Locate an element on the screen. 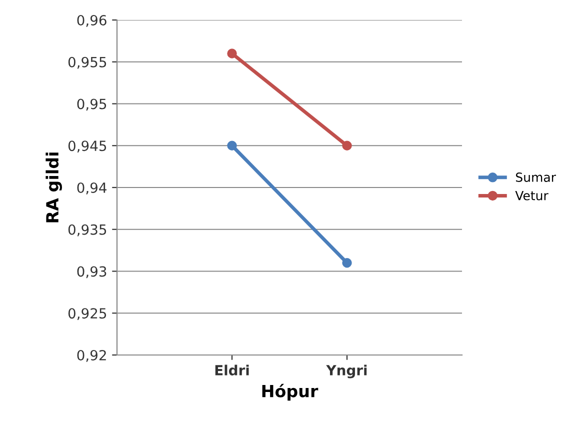 Image resolution: width=577 pixels, height=430 pixels. x-tick-label: Eldri is located at coordinates (232, 370).